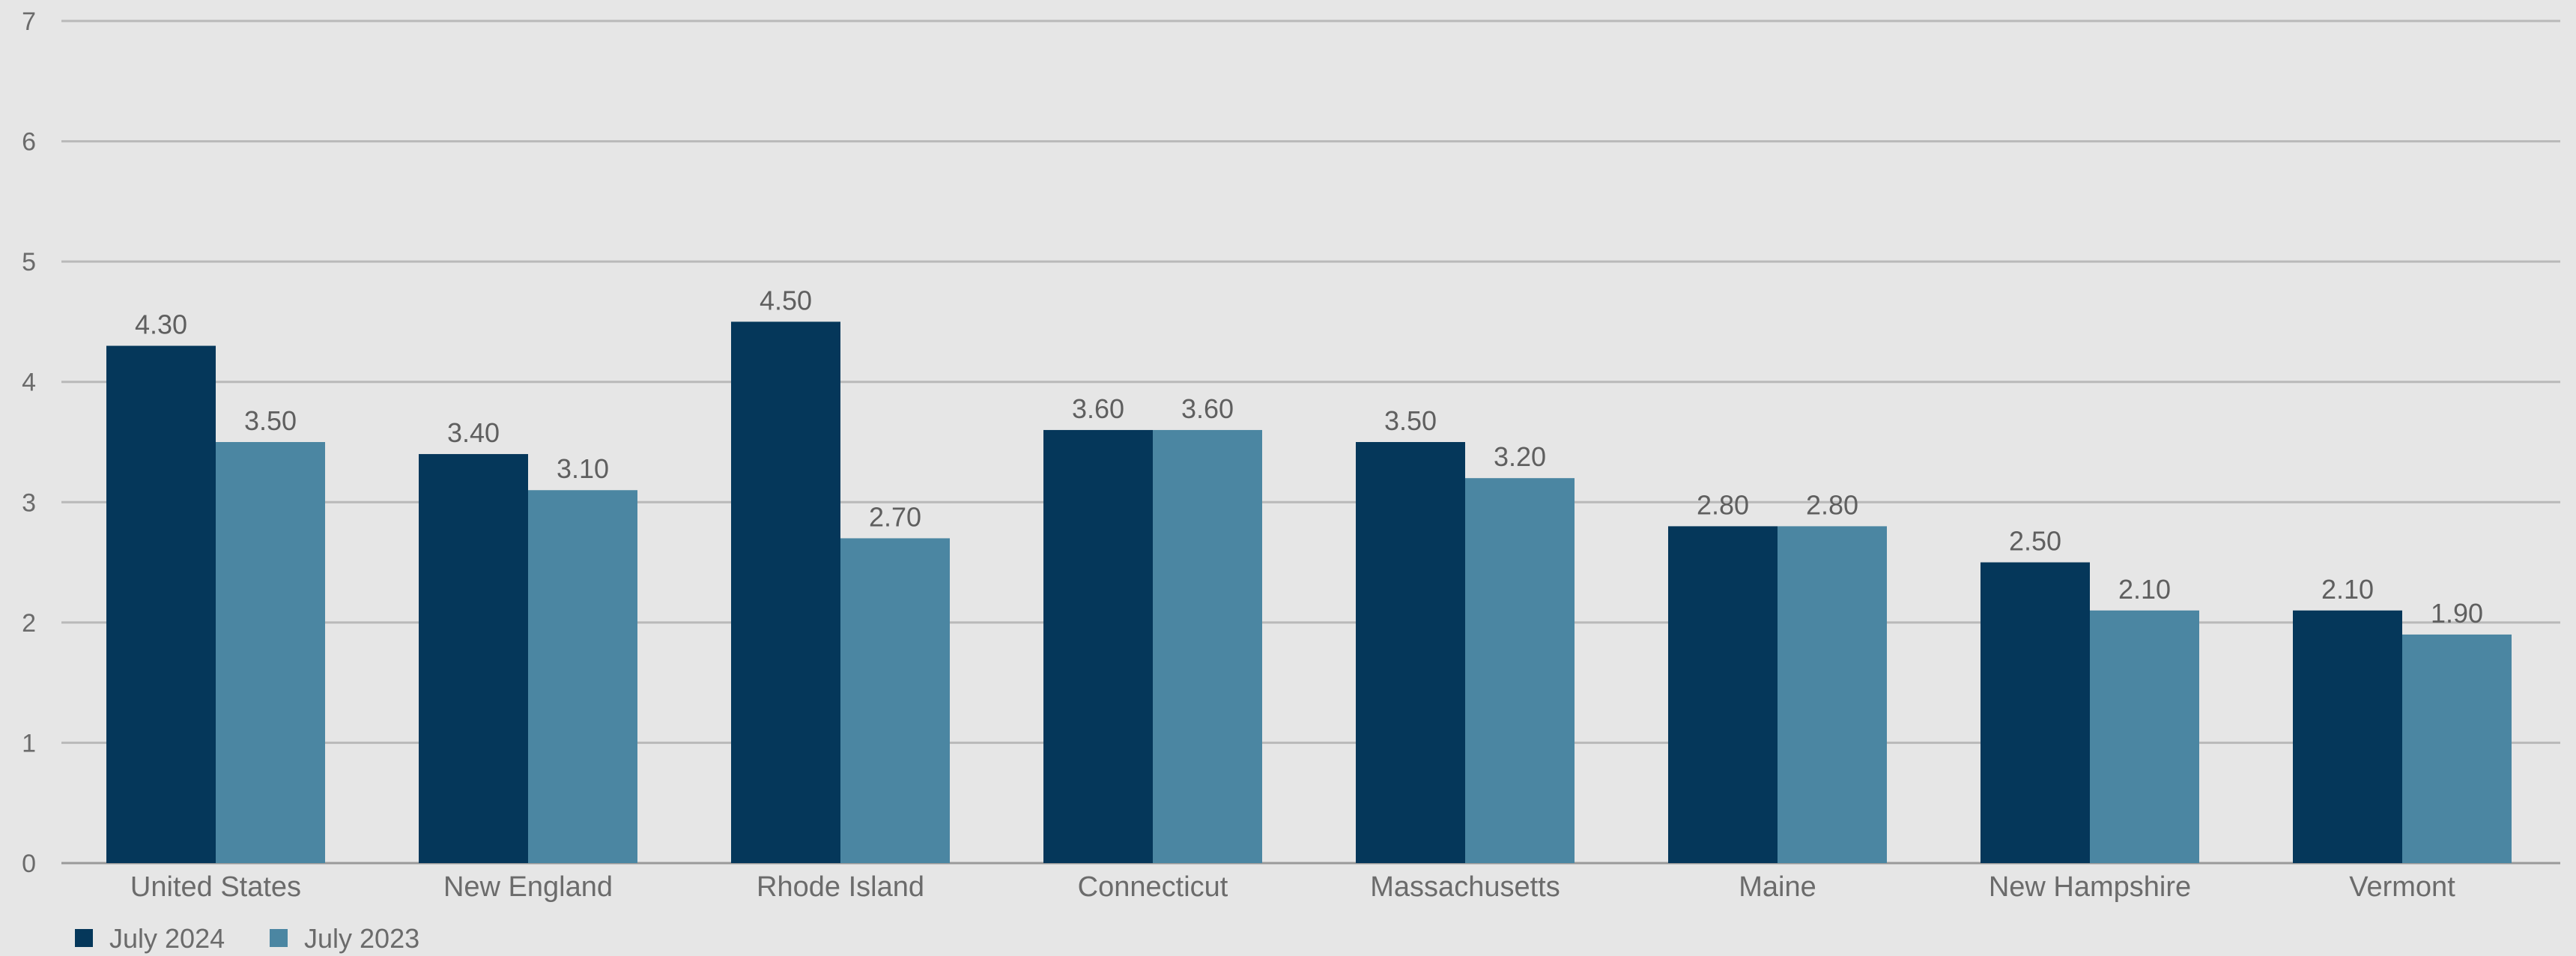 This screenshot has width=2576, height=956. Describe the element at coordinates (895, 516) in the screenshot. I see `data-label-1-2: 2.70` at that location.